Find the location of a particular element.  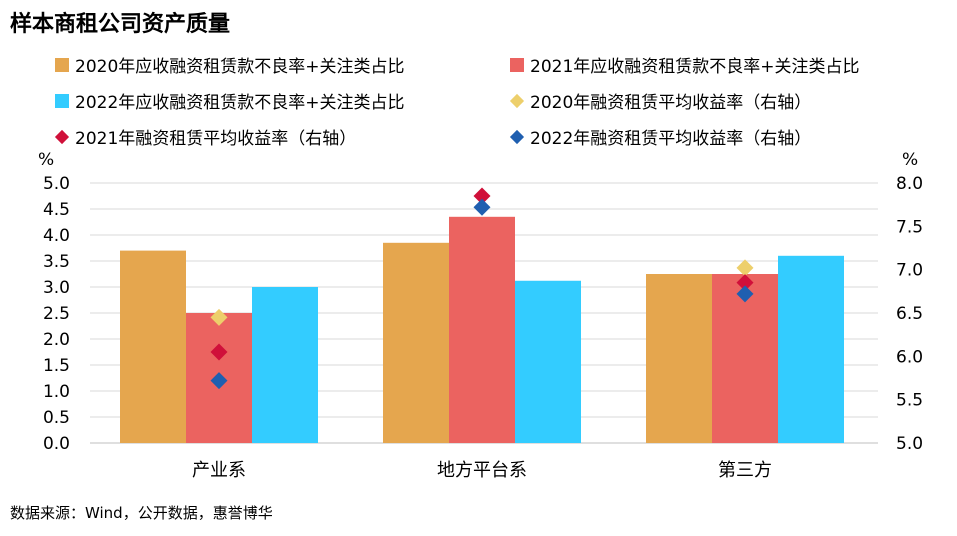

y-right-tick-label: 5.0 is located at coordinates (909, 444).